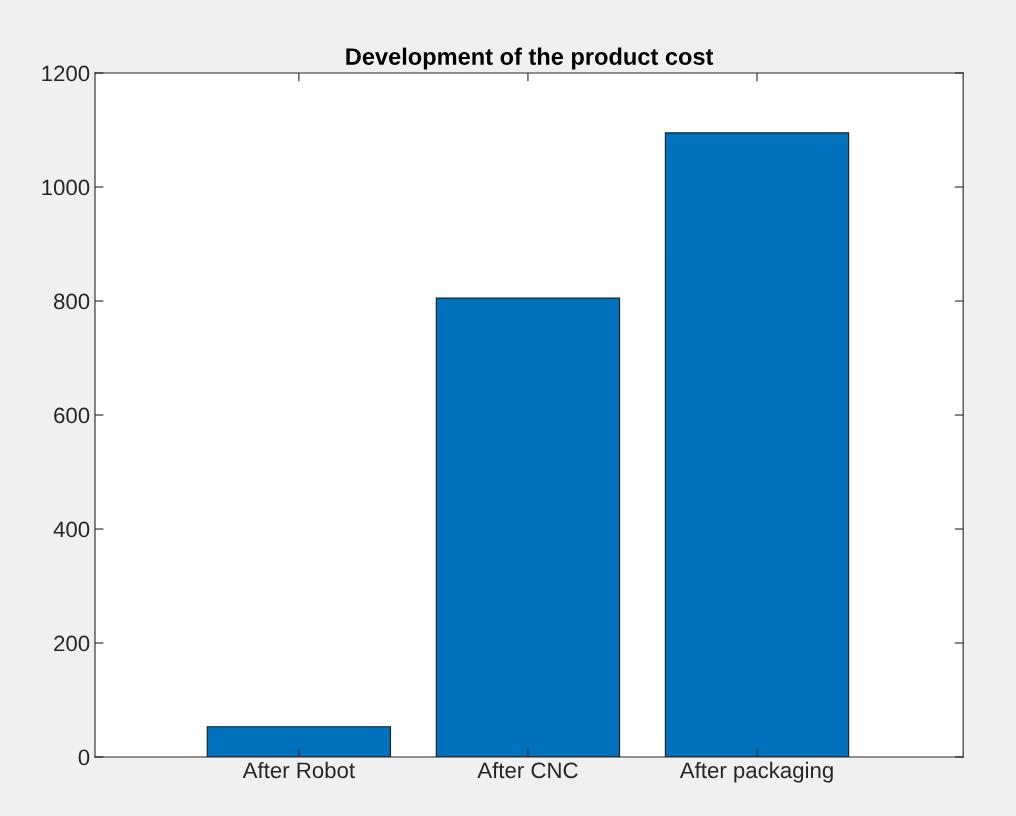 The height and width of the screenshot is (816, 1016). I want to click on y-tick-label: 800, so click(72, 301).